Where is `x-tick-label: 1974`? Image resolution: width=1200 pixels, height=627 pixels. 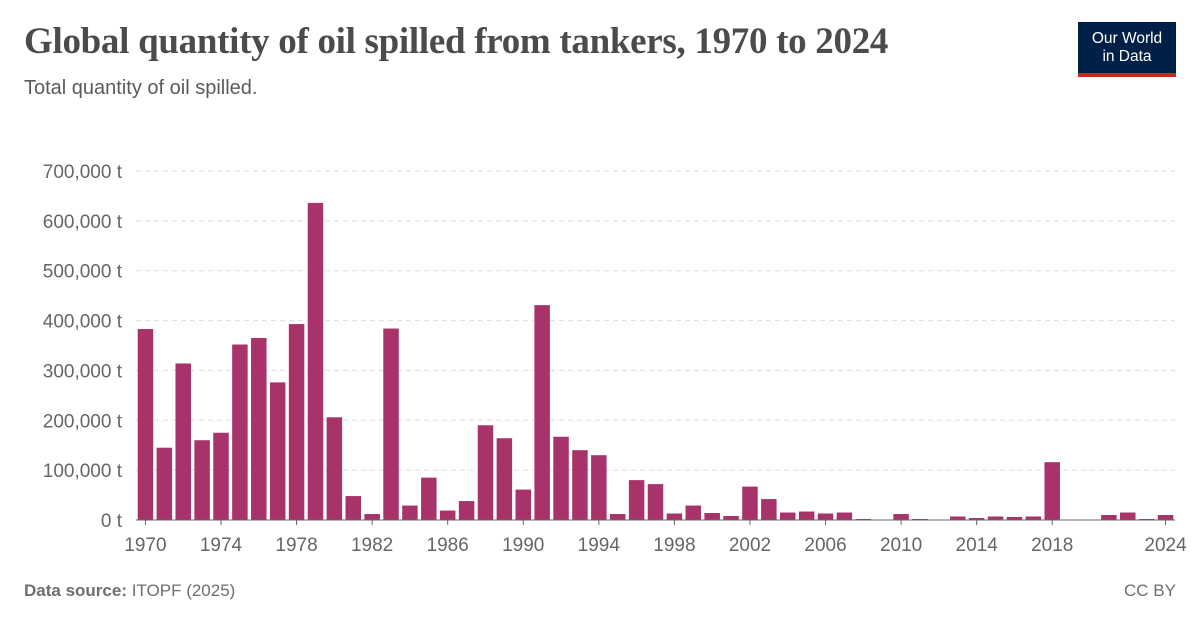 x-tick-label: 1974 is located at coordinates (221, 545).